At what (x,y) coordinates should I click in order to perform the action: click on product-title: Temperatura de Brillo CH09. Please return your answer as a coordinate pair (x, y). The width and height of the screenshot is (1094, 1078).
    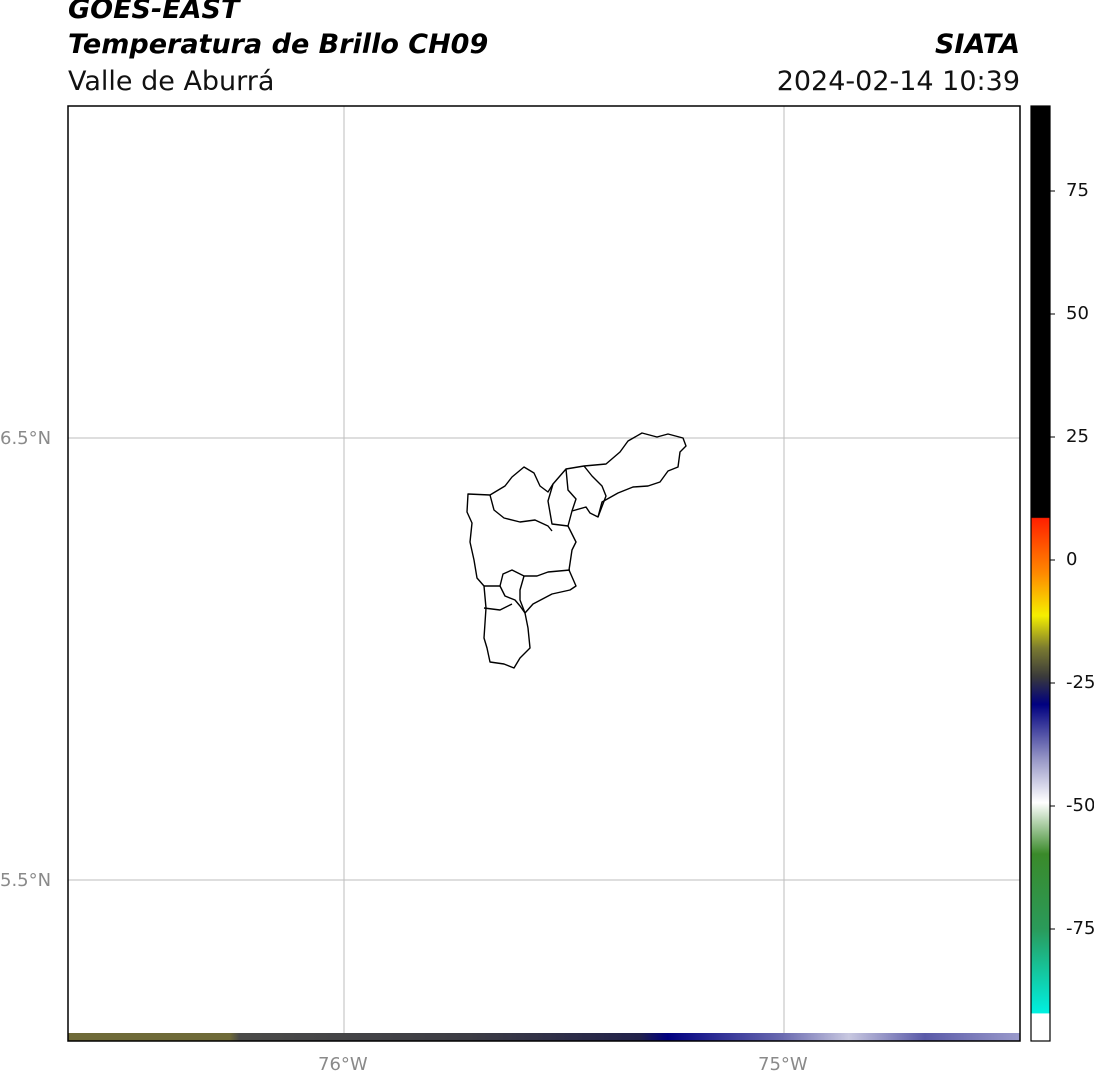
    Looking at the image, I should click on (278, 44).